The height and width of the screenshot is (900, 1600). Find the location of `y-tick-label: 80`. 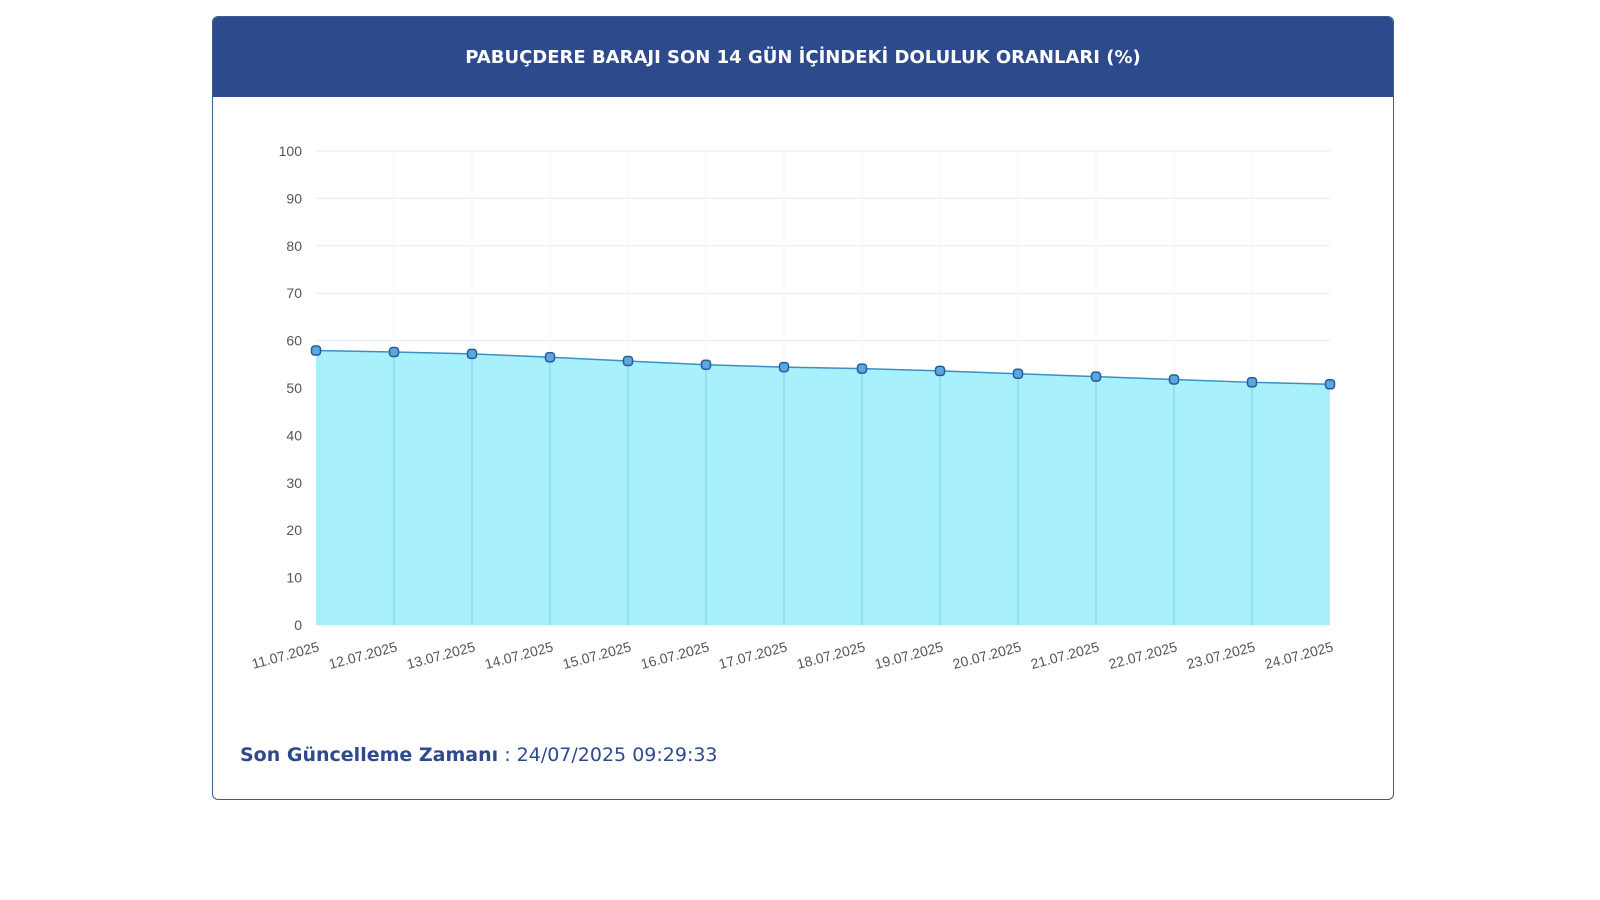

y-tick-label: 80 is located at coordinates (294, 246).